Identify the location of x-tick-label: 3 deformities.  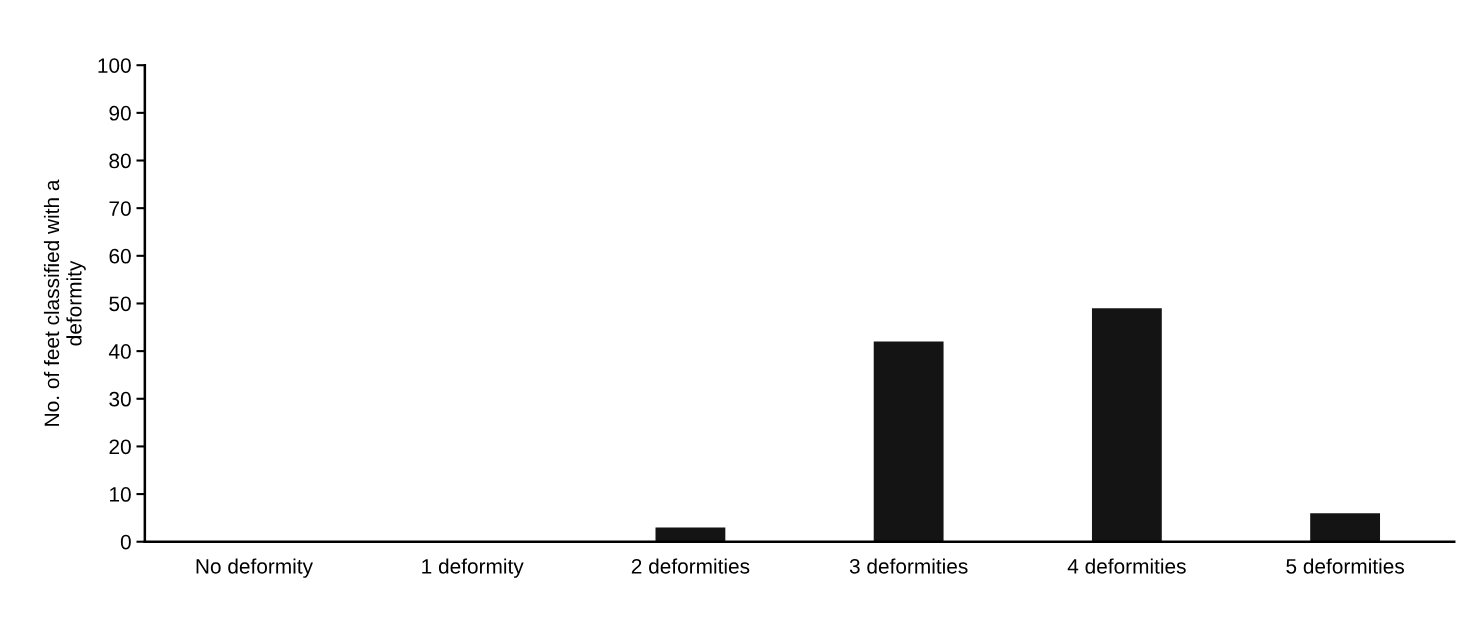
(908, 566).